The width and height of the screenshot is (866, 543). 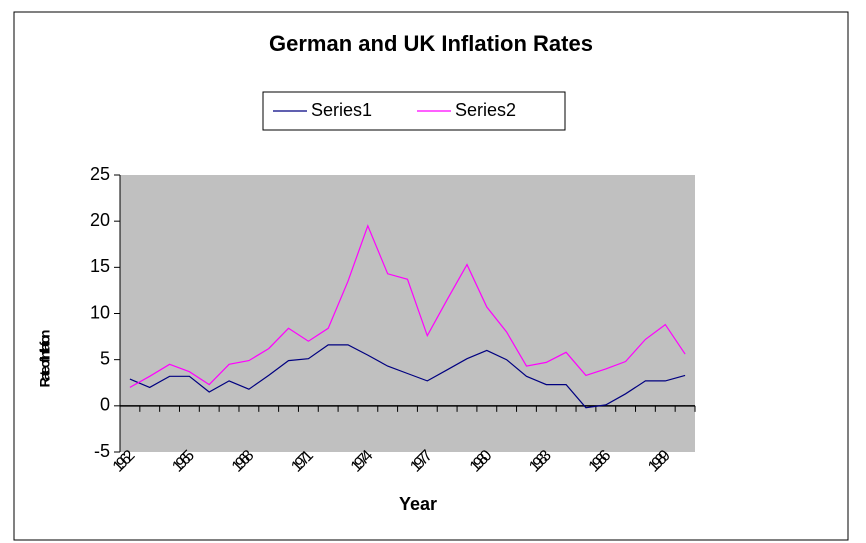 What do you see at coordinates (431, 43) in the screenshot?
I see `chart-title: German and UK Inflation Rates` at bounding box center [431, 43].